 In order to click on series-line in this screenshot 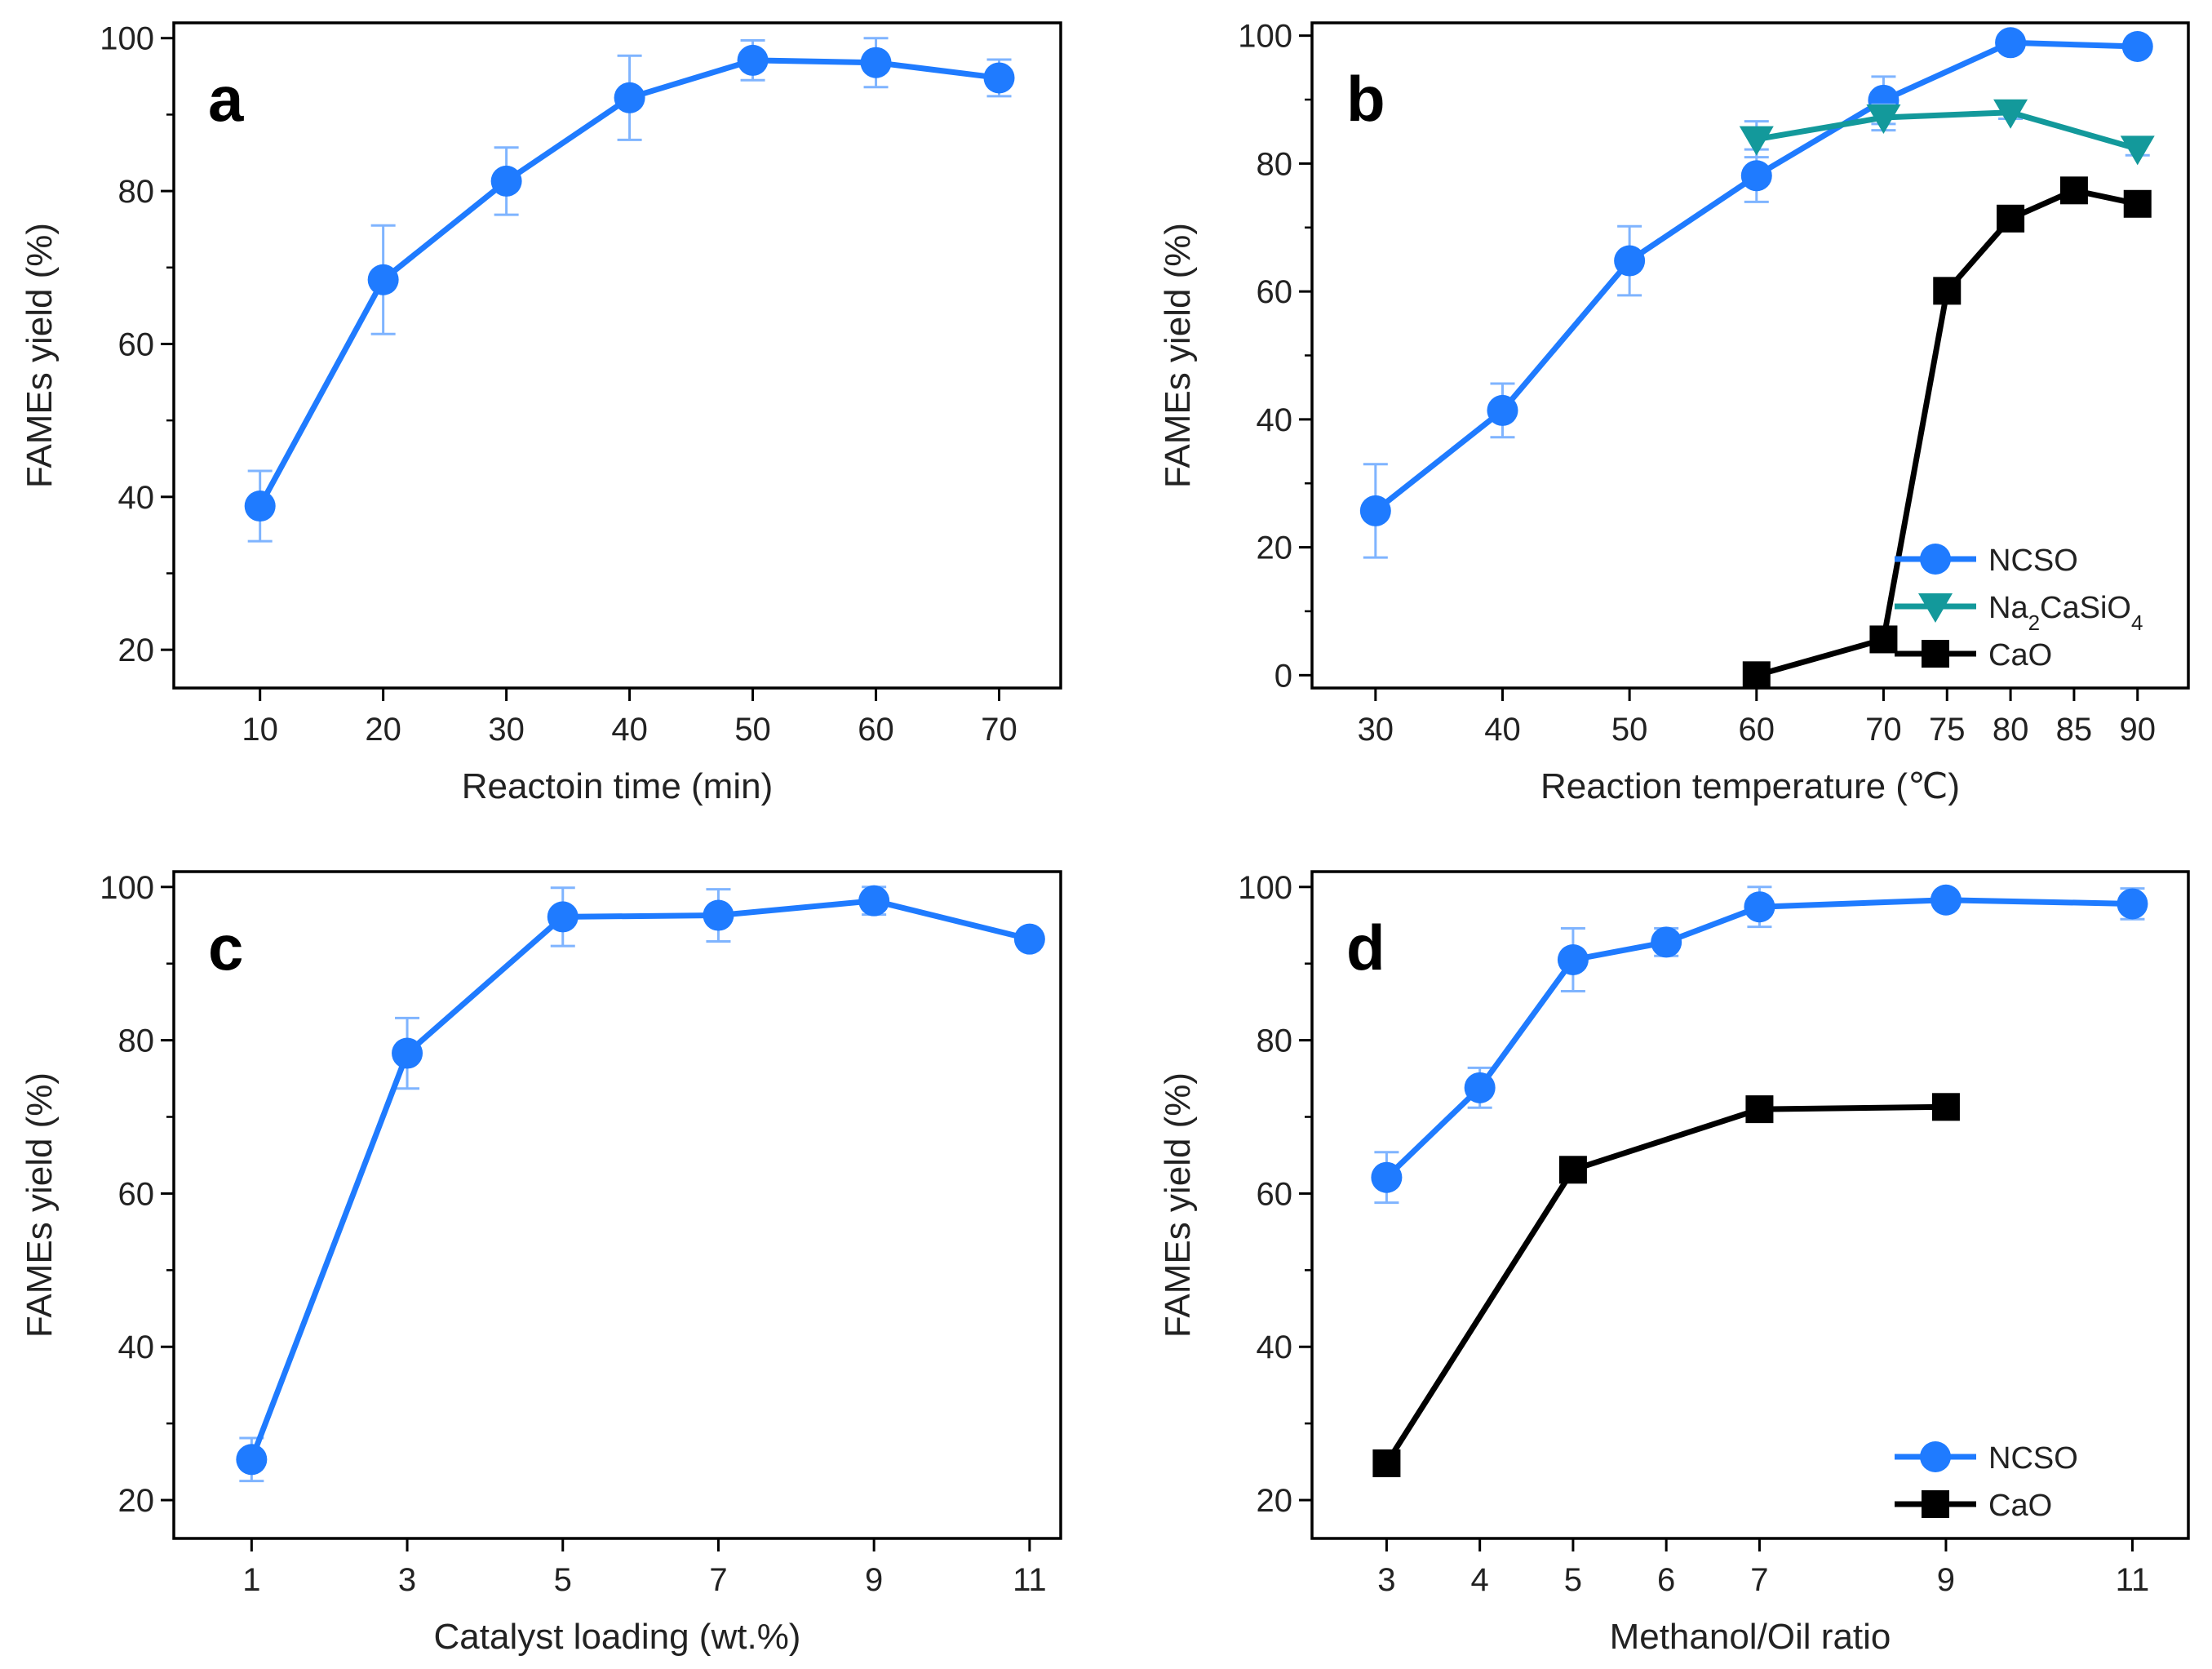, I will do `click(1756, 276)`.